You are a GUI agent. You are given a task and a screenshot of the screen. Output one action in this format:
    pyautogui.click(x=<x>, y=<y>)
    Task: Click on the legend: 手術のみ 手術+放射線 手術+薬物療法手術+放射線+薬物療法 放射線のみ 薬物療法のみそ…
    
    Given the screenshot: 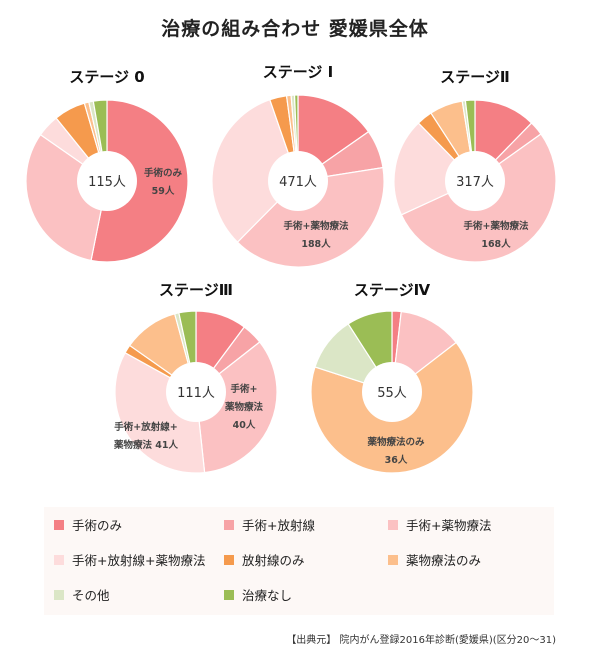 What is the action you would take?
    pyautogui.click(x=299, y=561)
    